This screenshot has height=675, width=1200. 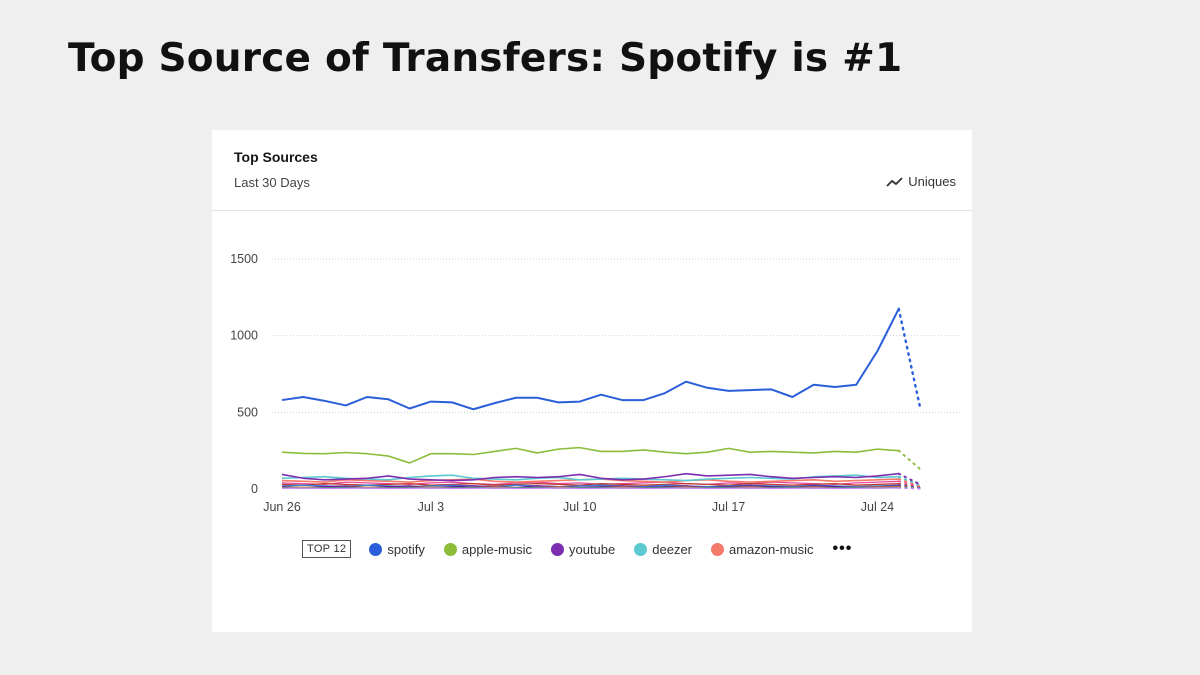 I want to click on x-tick-label: Jul 17, so click(x=728, y=507).